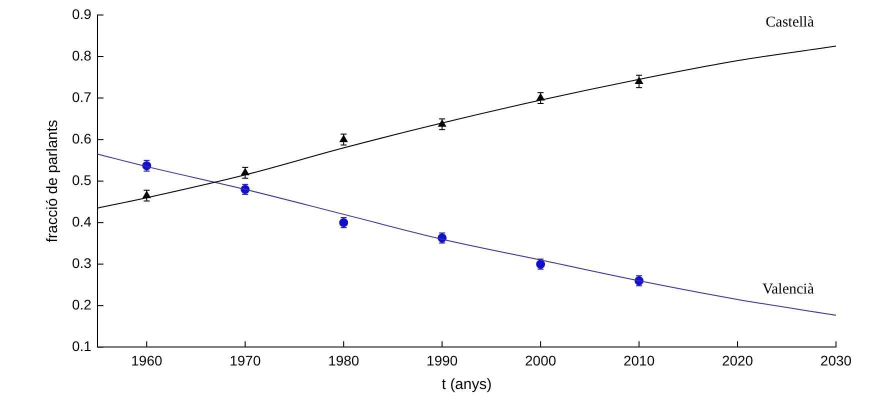 The image size is (896, 399). I want to click on x-tick-label: 1980, so click(344, 360).